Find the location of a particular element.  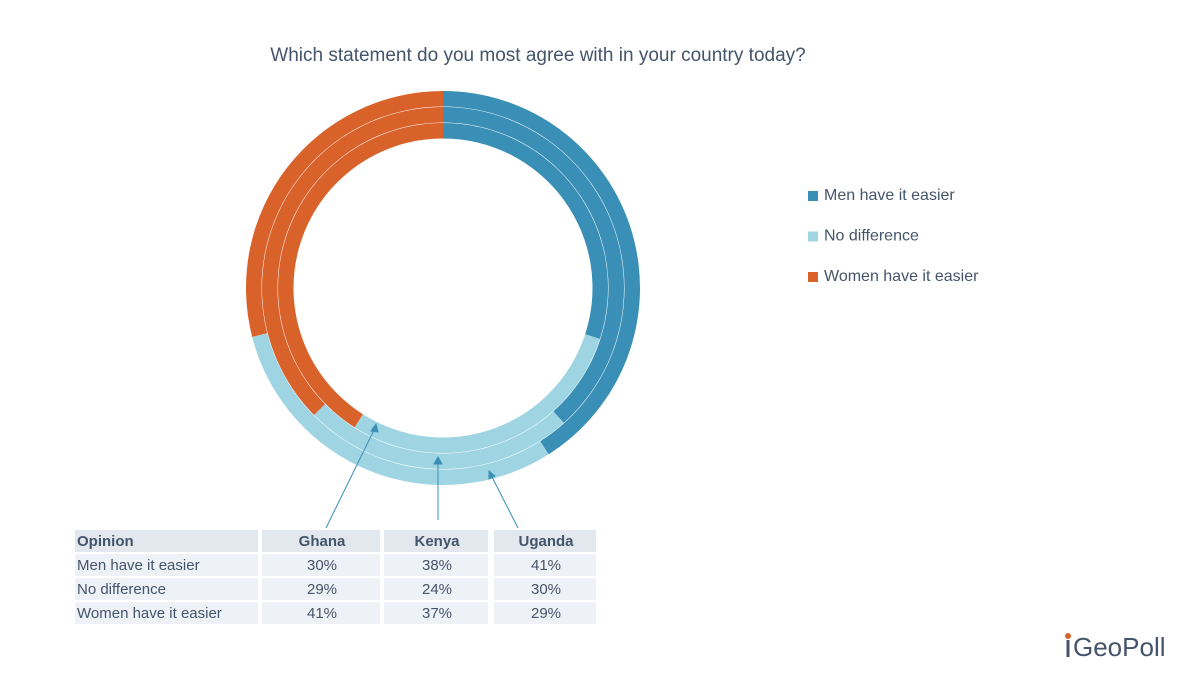

row-label: No difference is located at coordinates (121, 589).